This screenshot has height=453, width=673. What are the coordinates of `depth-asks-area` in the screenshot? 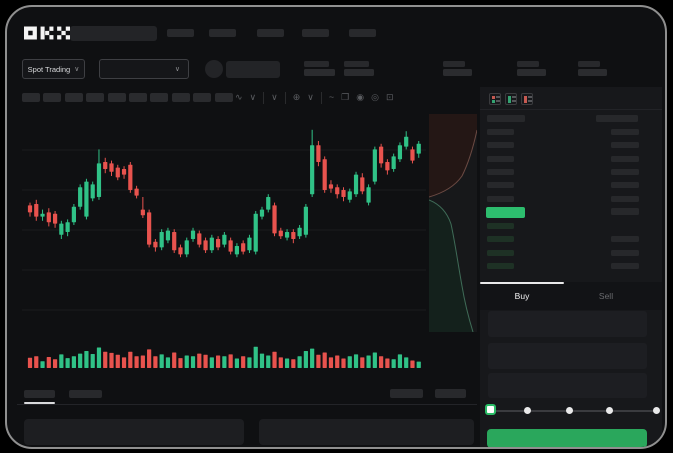 It's located at (453, 155).